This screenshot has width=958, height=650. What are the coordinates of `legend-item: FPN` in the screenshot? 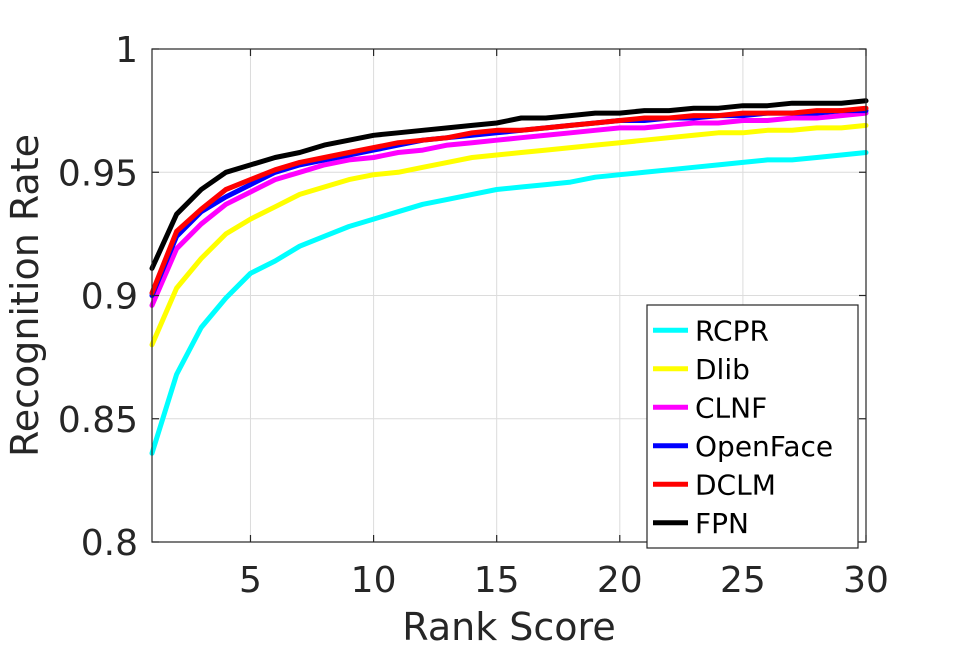 It's located at (701, 523).